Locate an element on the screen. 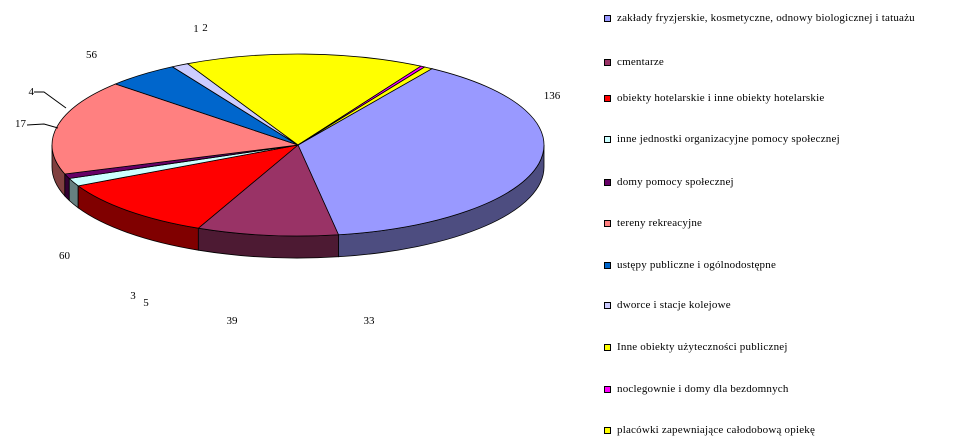  data-label-1: 33 is located at coordinates (370, 321).